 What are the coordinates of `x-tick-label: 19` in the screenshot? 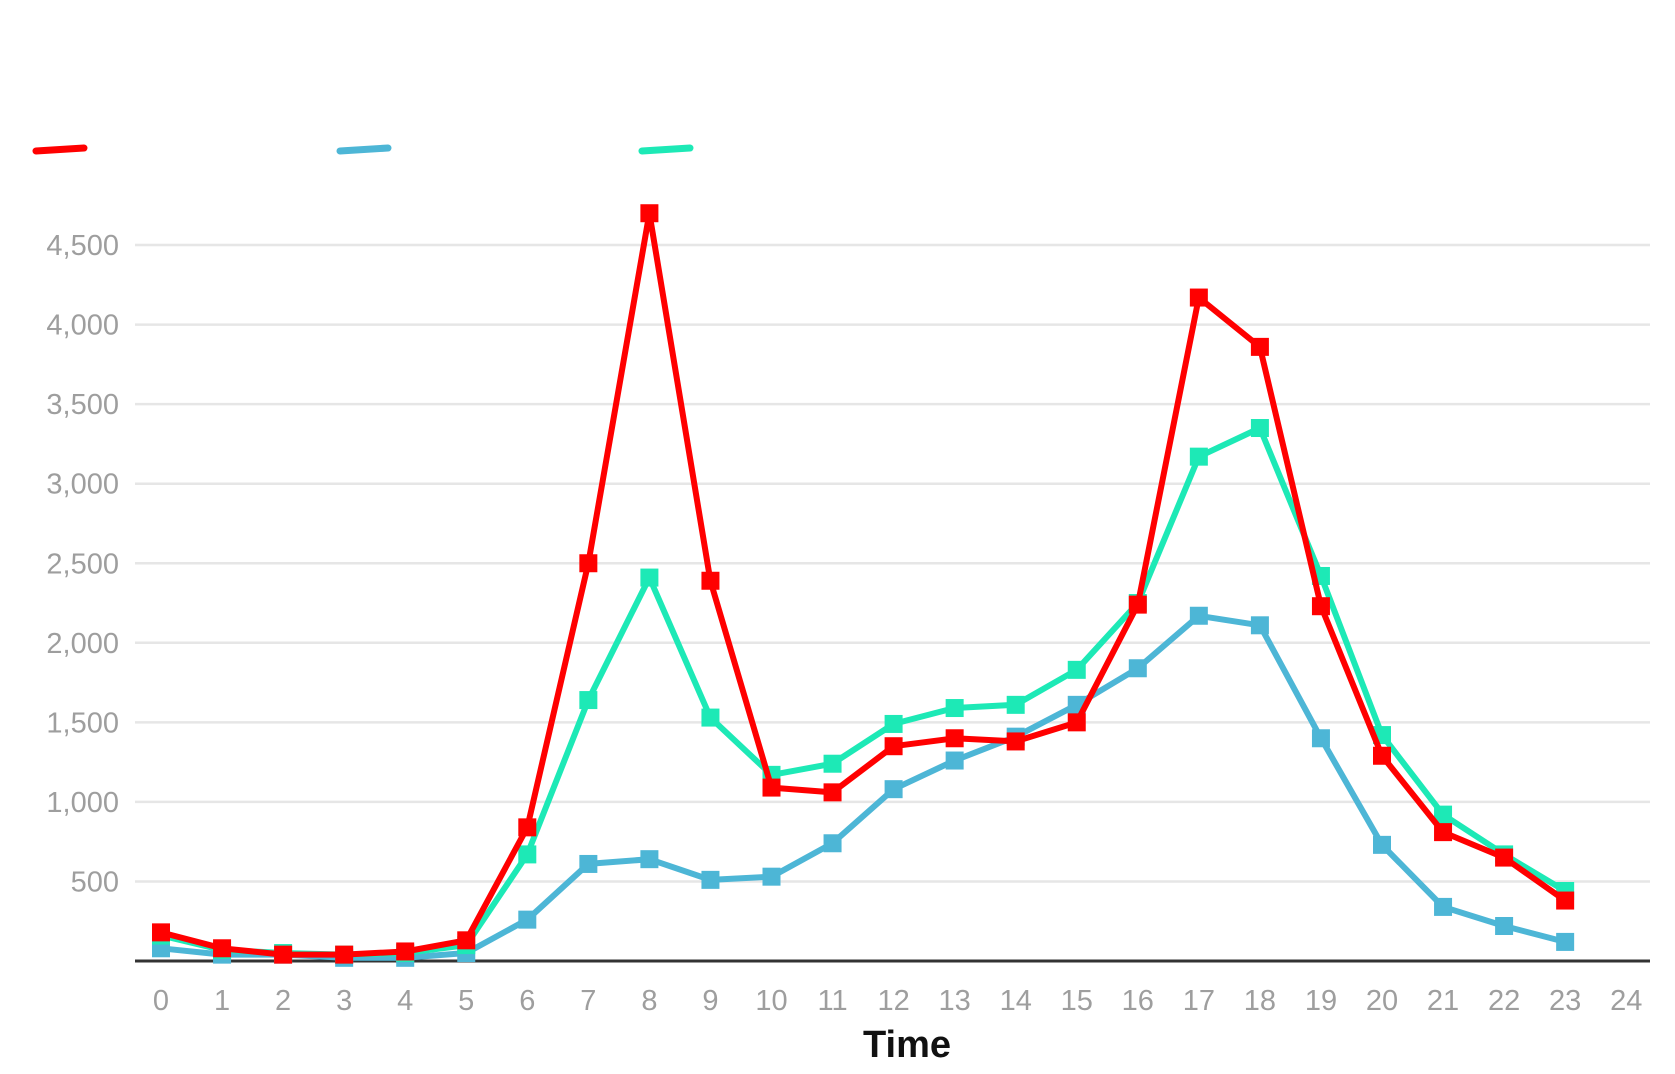 It's located at (1321, 1001).